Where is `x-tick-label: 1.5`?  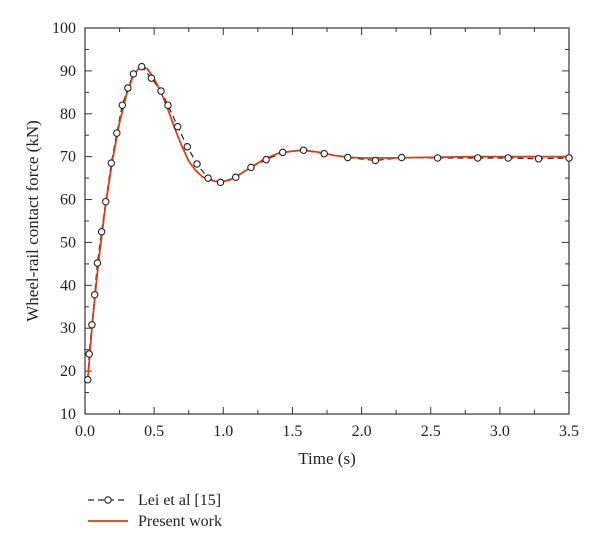 x-tick-label: 1.5 is located at coordinates (292, 431).